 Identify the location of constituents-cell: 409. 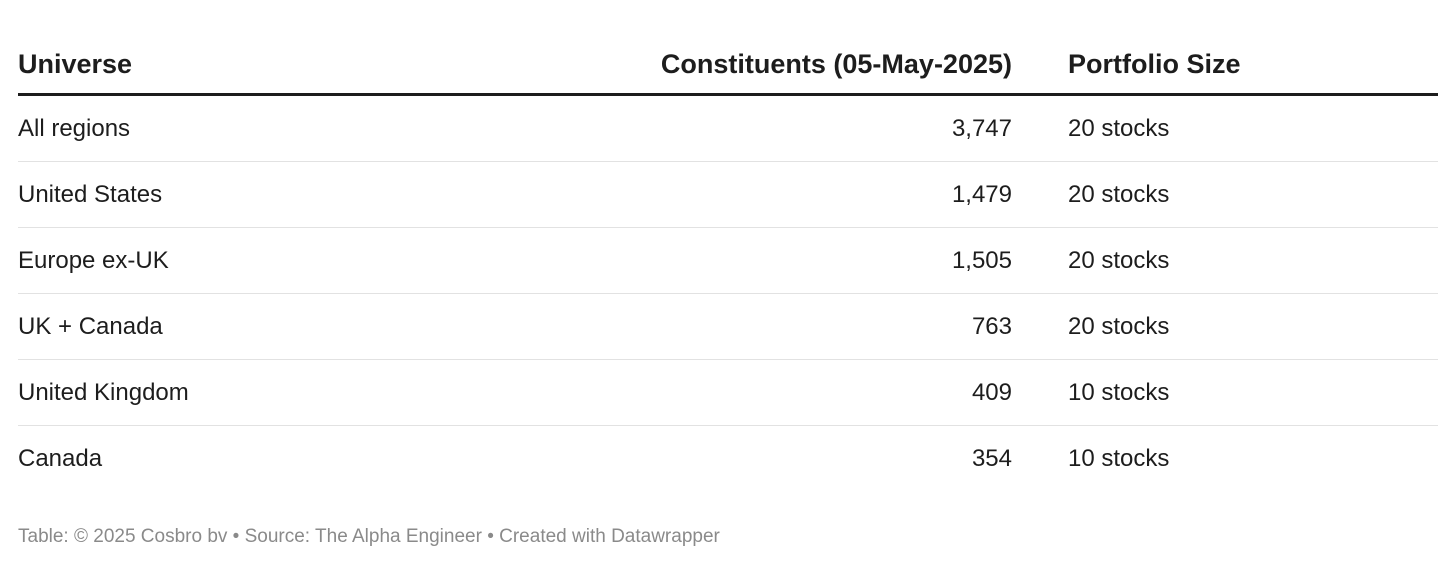
(991, 392).